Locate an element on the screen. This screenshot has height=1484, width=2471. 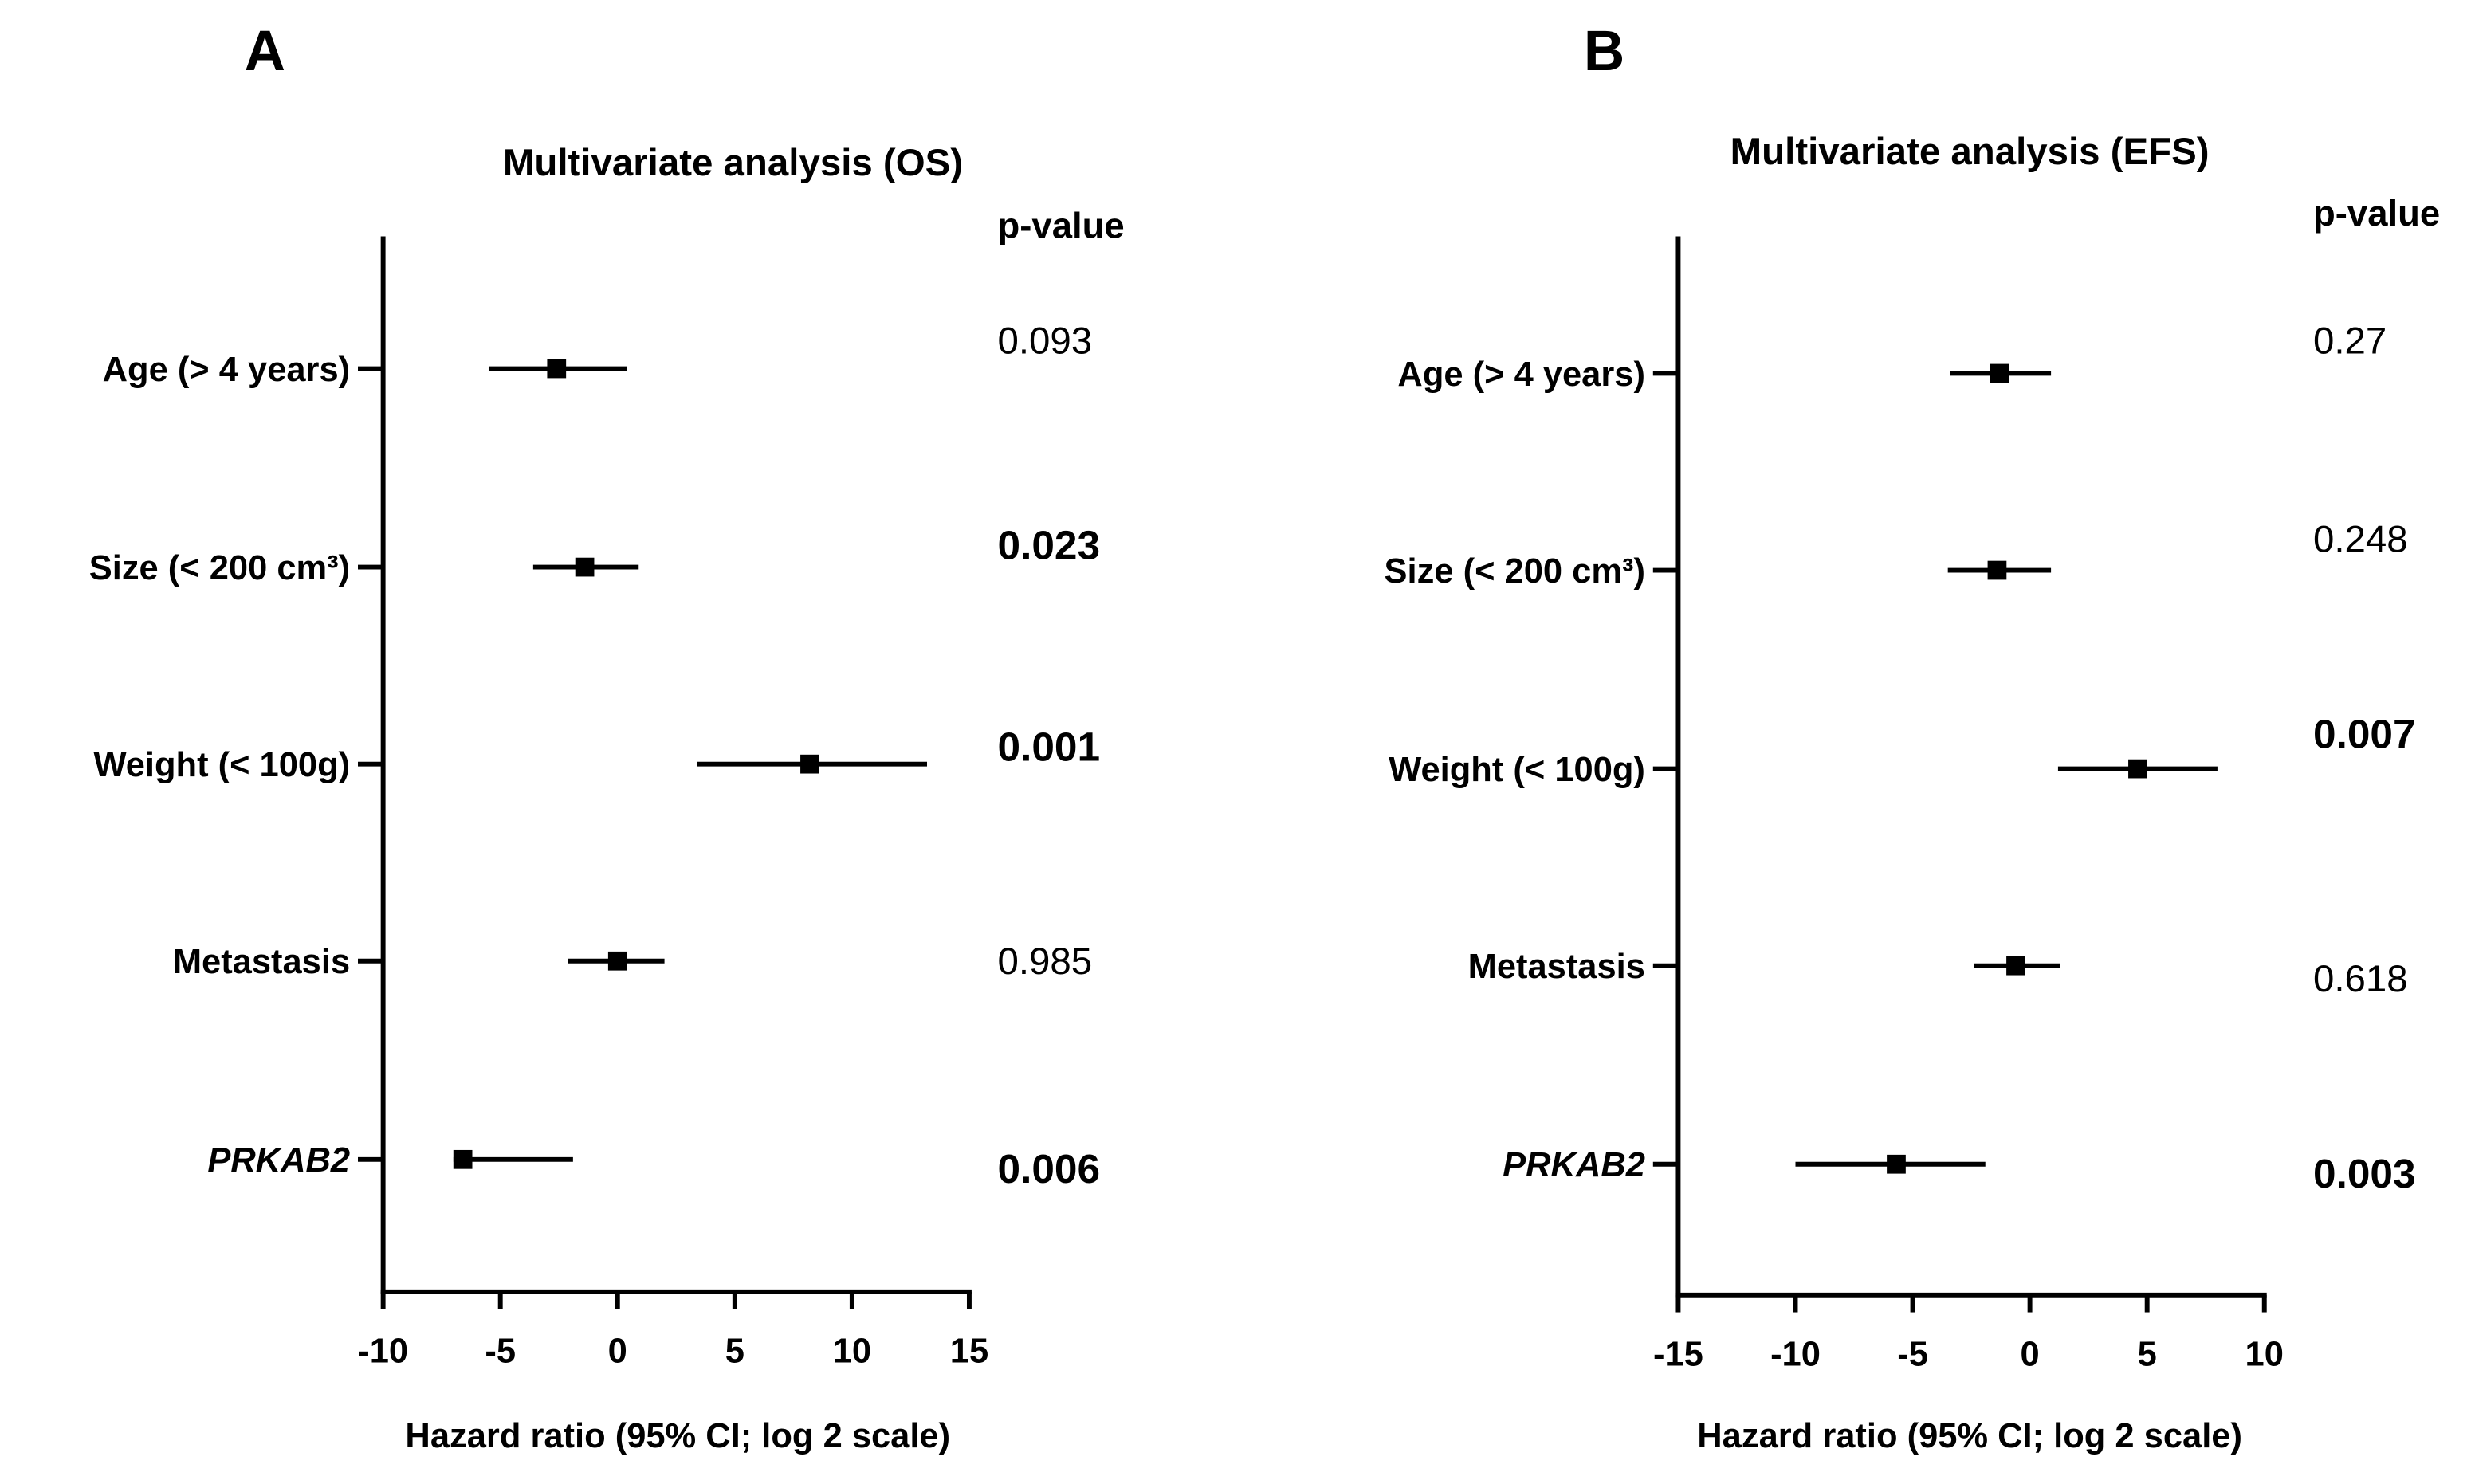
p-value: 0.006 is located at coordinates (1049, 1168).